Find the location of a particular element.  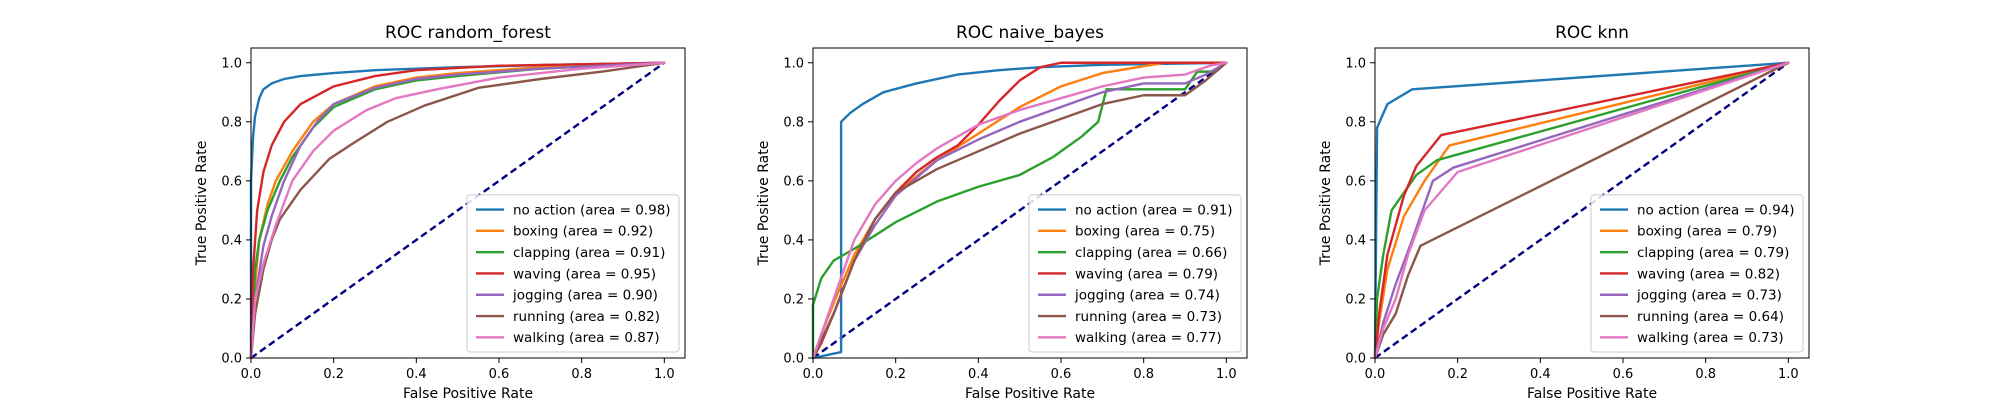

legend-entry-label: walking (area = 0.87) is located at coordinates (586, 338).